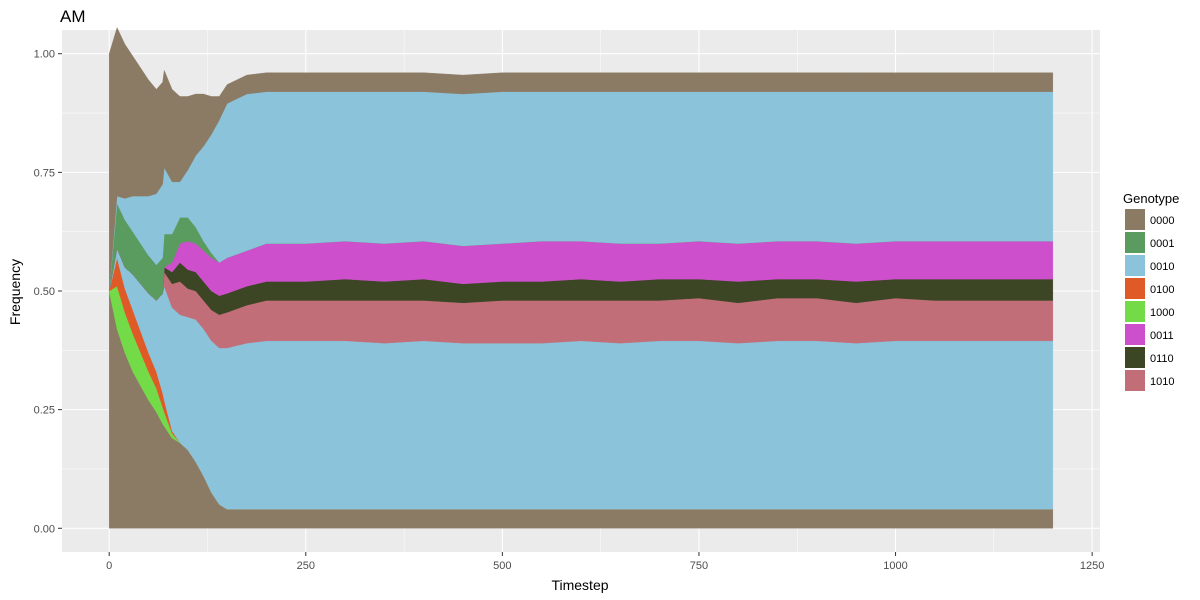  I want to click on y-axis-title: Frequency, so click(15, 292).